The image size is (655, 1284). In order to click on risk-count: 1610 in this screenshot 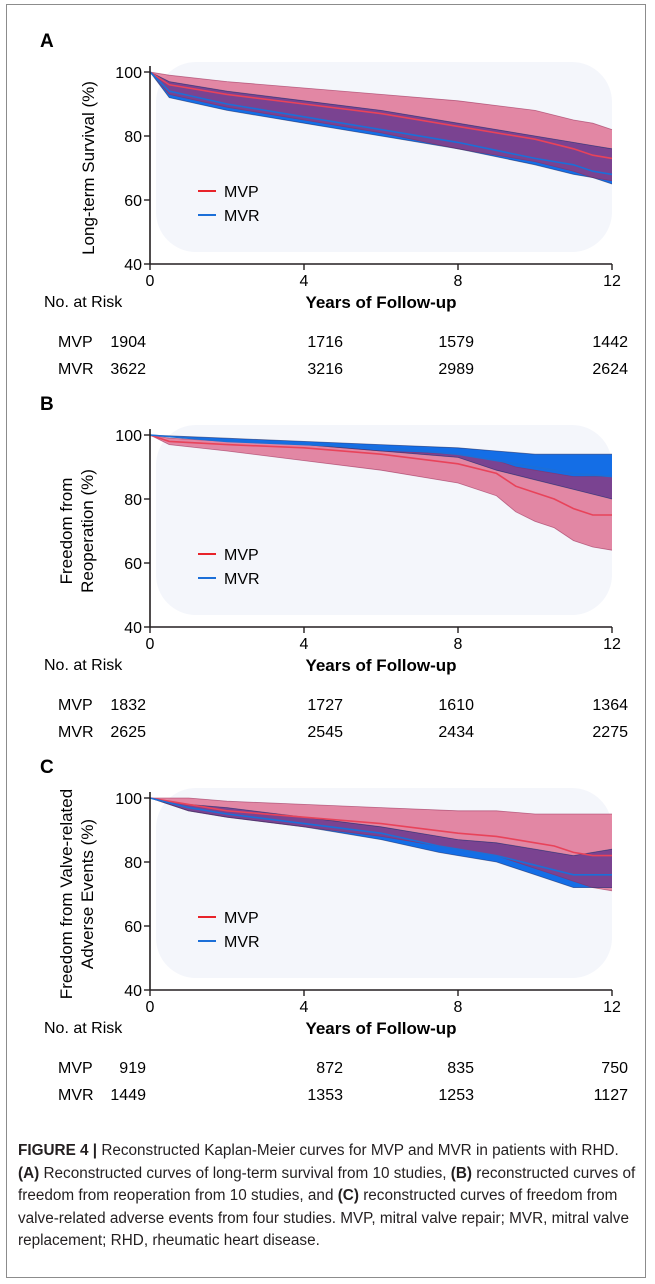, I will do `click(456, 705)`.